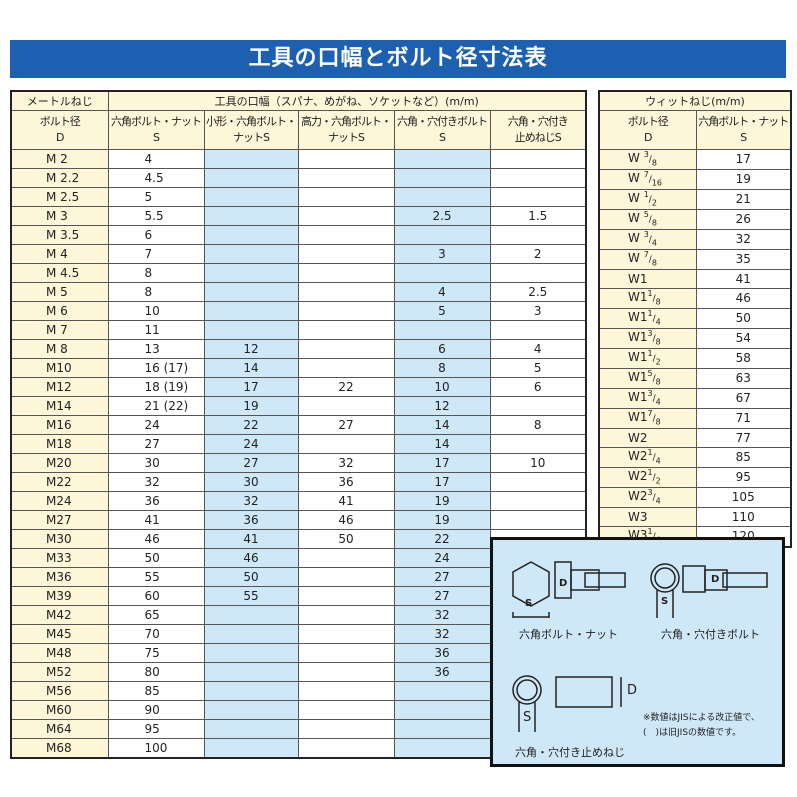  Describe the element at coordinates (644, 357) in the screenshot. I see `fraction: W11/2` at that location.